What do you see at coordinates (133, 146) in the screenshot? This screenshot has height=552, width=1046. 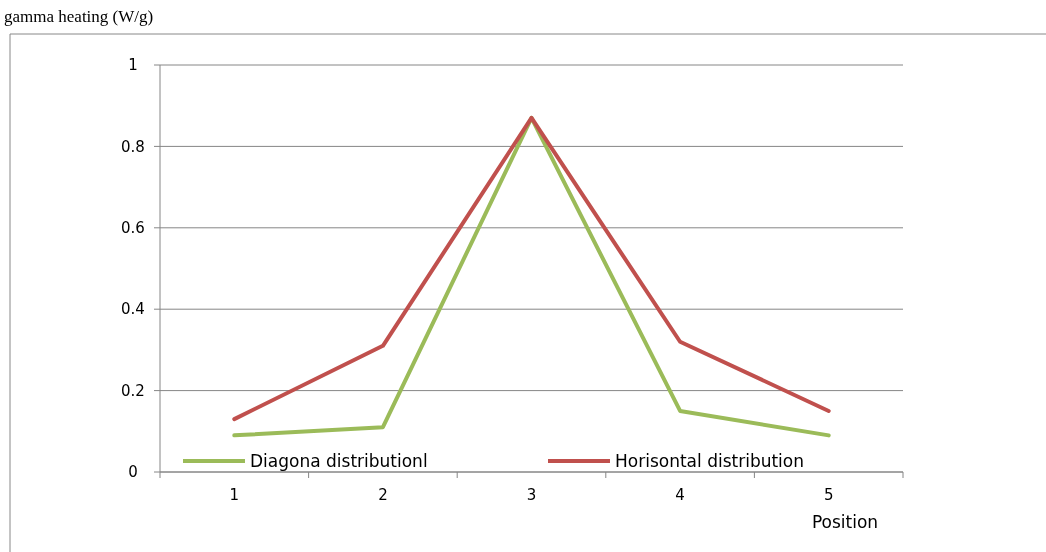 I see `y-tick-label: 0.8` at bounding box center [133, 146].